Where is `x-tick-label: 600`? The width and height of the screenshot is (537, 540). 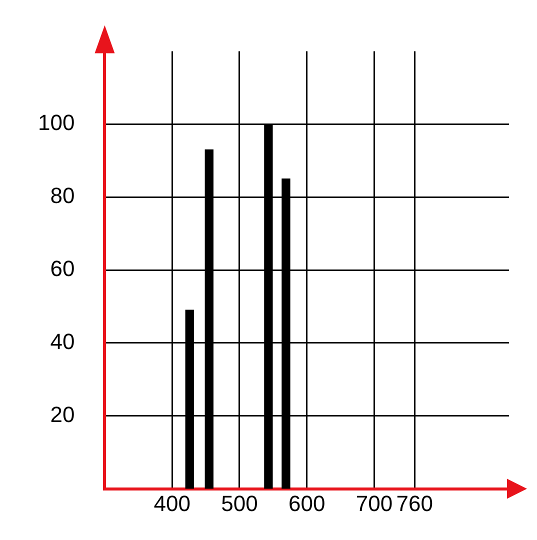 x-tick-label: 600 is located at coordinates (307, 503).